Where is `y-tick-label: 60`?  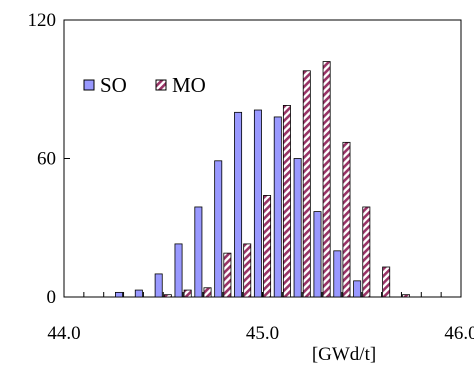
y-tick-label: 60 is located at coordinates (46, 159).